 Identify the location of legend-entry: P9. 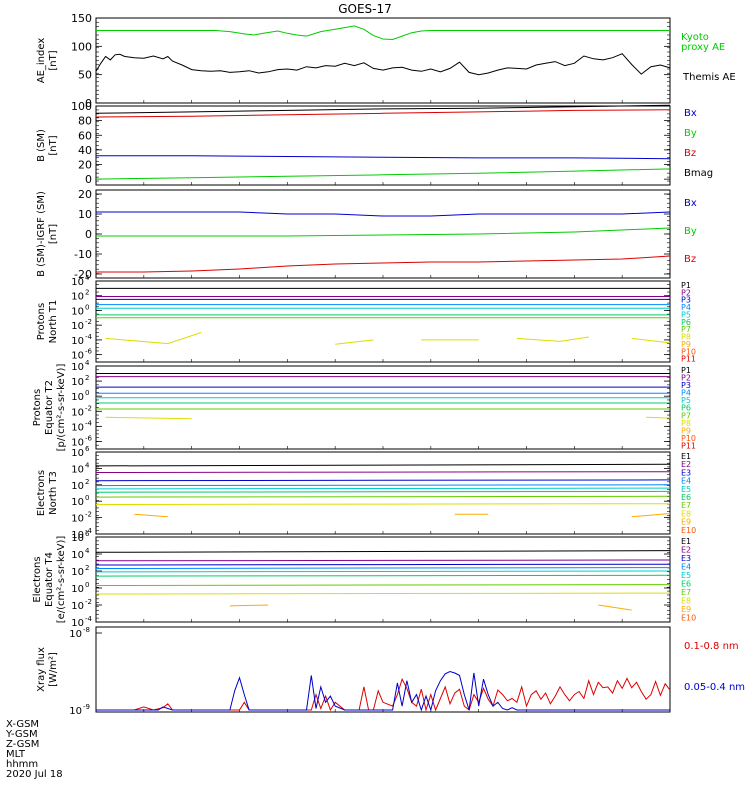
(686, 430).